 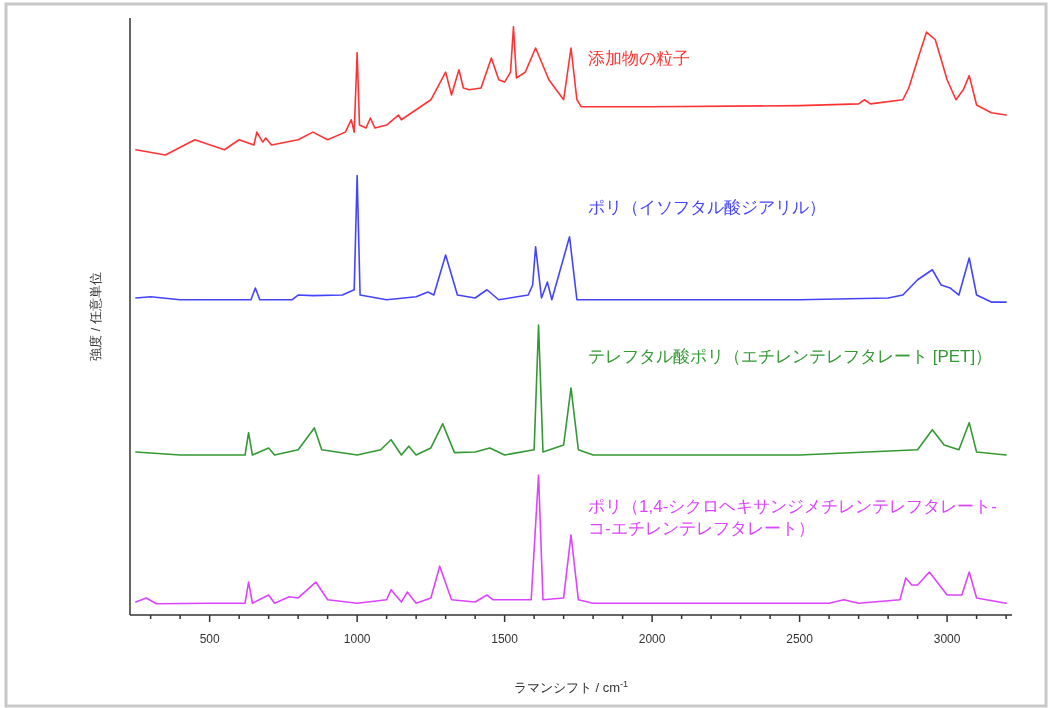 What do you see at coordinates (707, 207) in the screenshot?
I see `series-label: ポリ（イソフタル酸ジアリル）` at bounding box center [707, 207].